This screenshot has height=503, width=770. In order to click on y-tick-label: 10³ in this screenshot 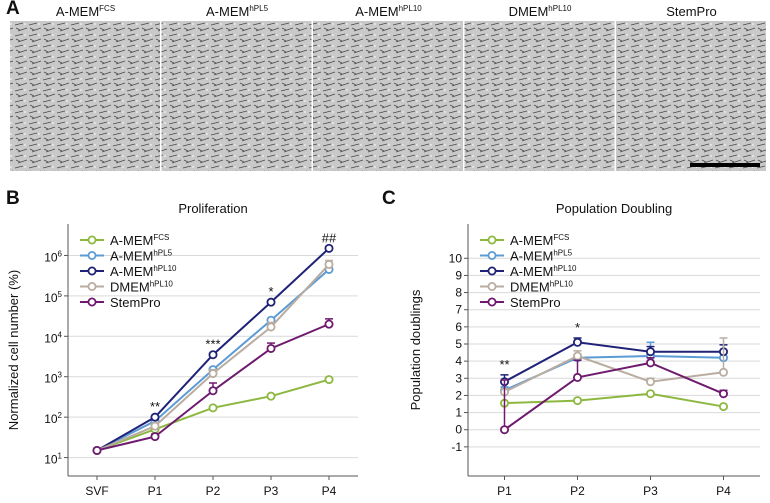, I will do `click(53, 378)`.